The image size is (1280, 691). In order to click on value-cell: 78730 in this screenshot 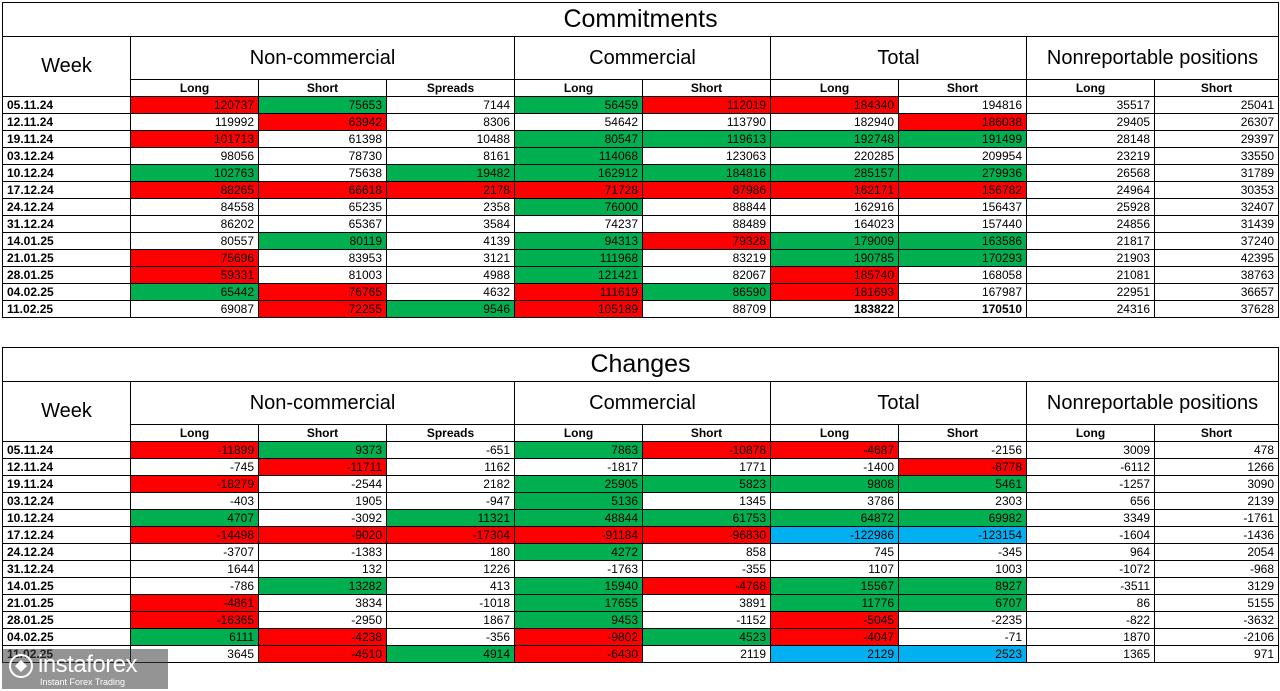, I will do `click(322, 156)`.